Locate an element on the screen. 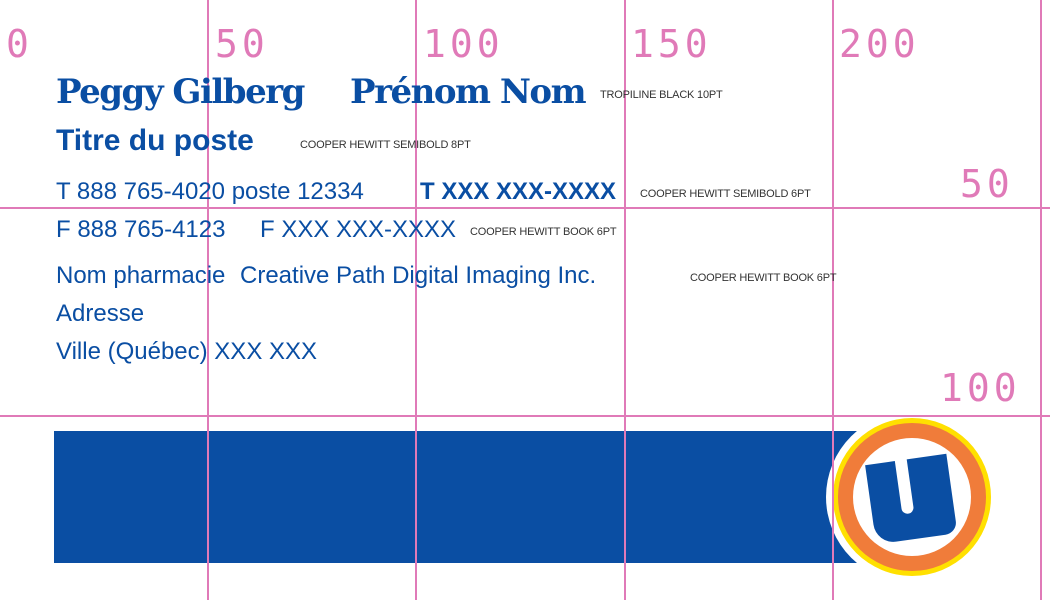 The height and width of the screenshot is (600, 1050). company-placeholder-text: Nom pharmacie is located at coordinates (141, 275).